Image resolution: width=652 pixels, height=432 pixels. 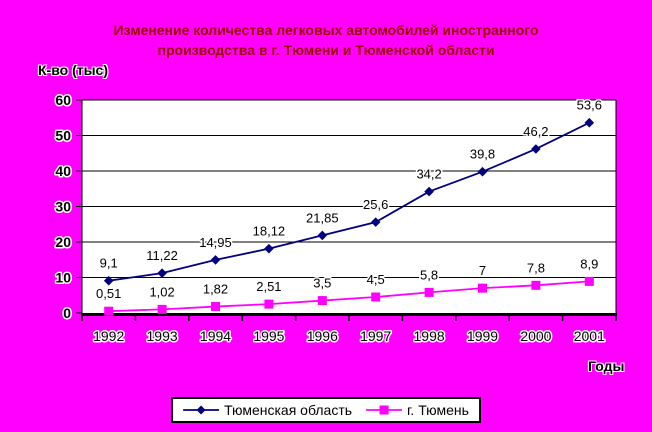 I want to click on y-axis-ticks: 0 10 20 30 40 50 60, so click(x=68, y=207).